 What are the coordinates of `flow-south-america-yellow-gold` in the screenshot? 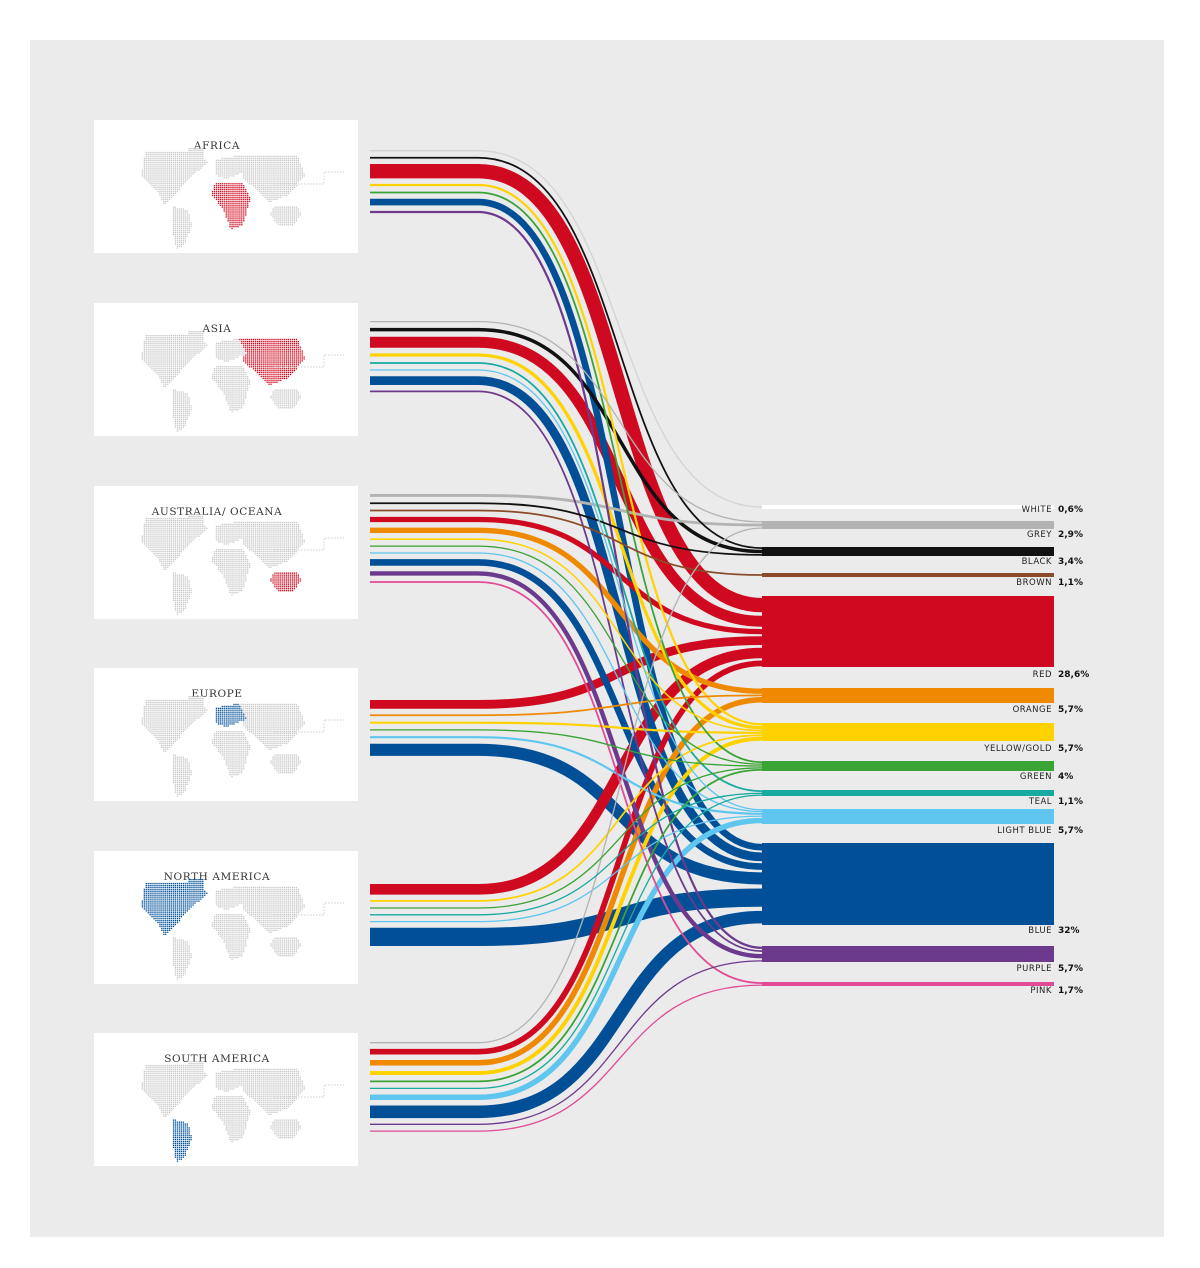 It's located at (566, 905).